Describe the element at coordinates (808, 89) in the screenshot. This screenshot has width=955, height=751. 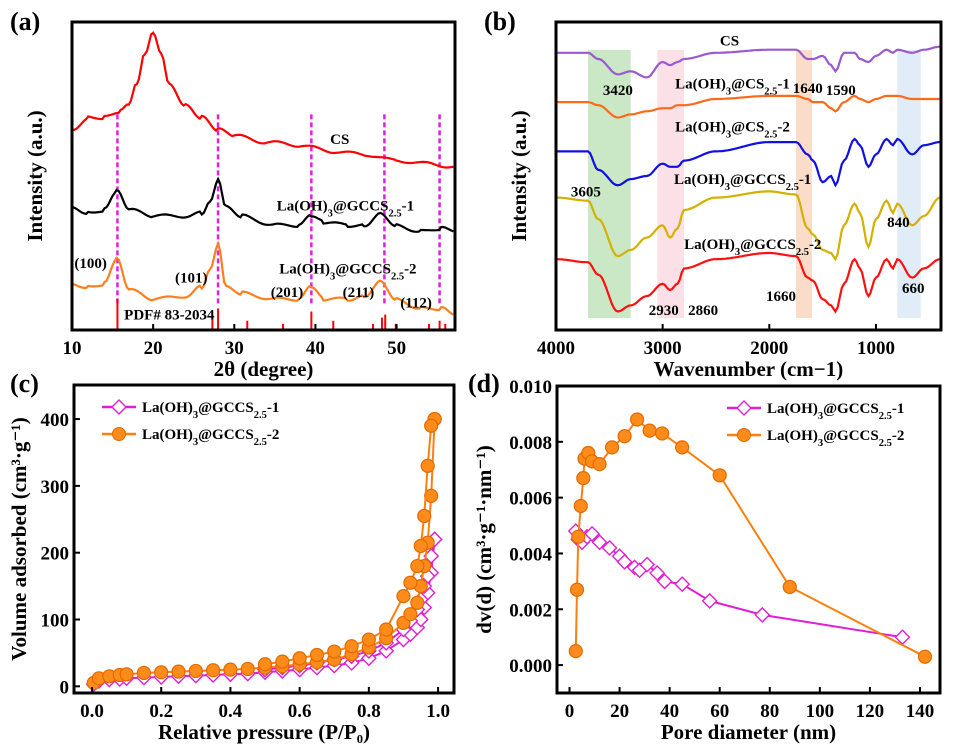
I see `annotation: 1640` at that location.